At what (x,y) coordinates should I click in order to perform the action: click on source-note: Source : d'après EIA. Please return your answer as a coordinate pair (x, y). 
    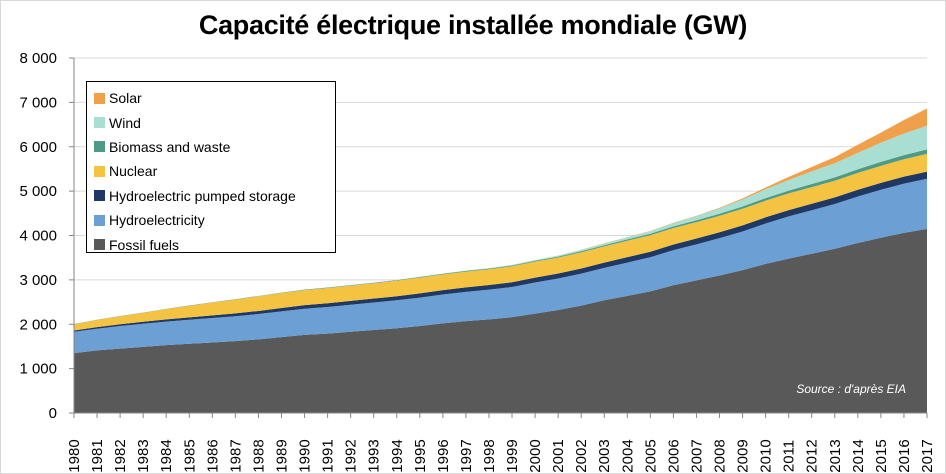
    Looking at the image, I should click on (851, 389).